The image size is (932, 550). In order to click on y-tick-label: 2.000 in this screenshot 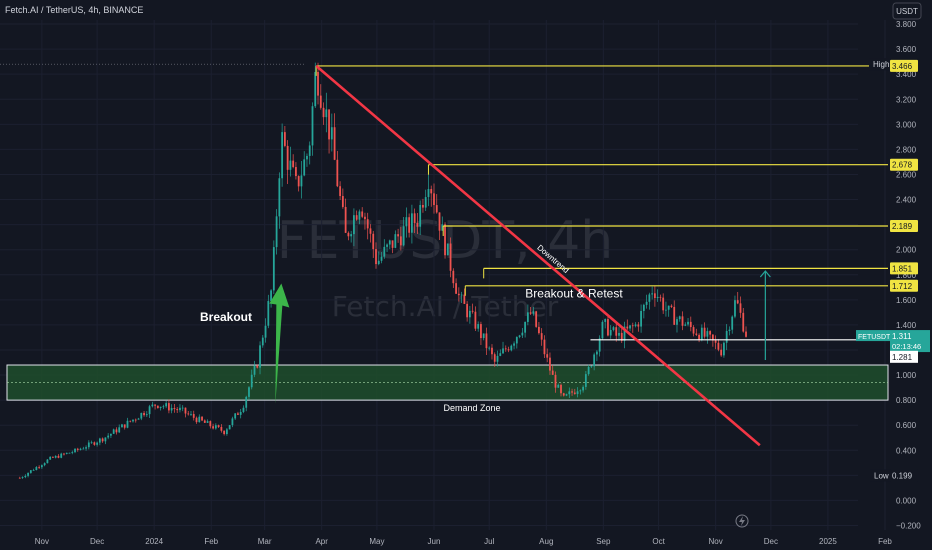, I will do `click(906, 250)`.